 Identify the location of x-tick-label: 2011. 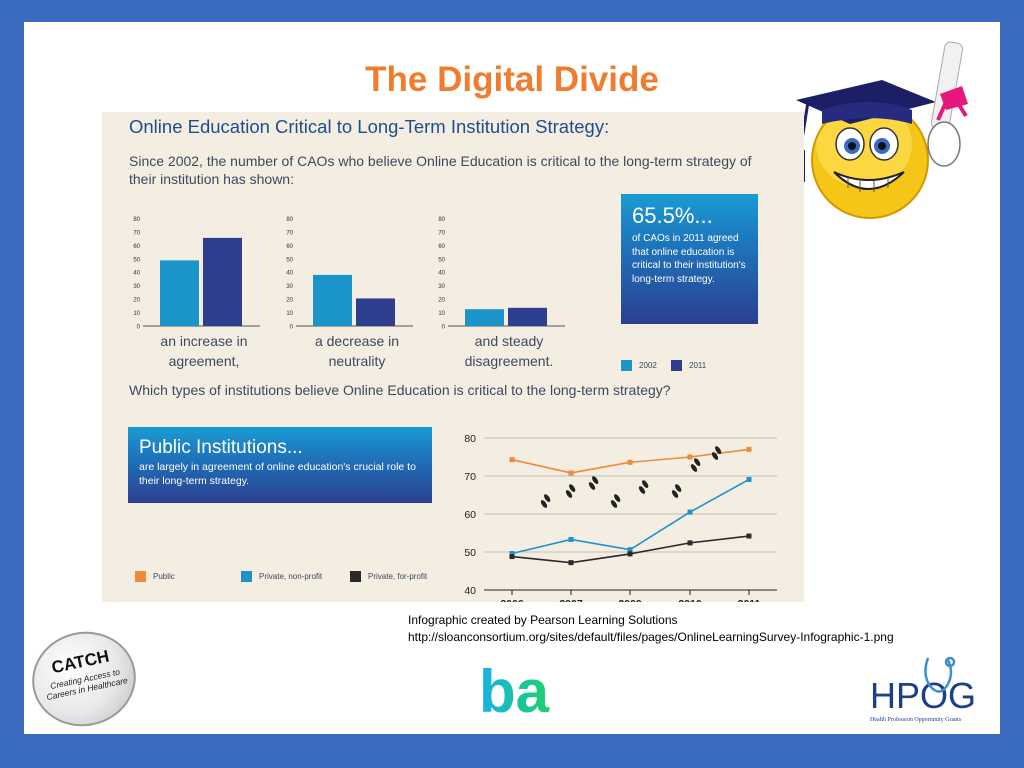
(749, 600).